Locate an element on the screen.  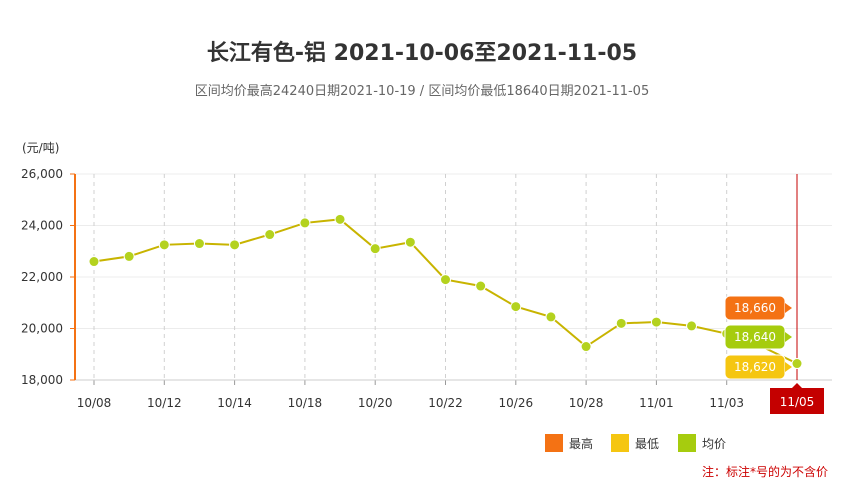
y-tick-label: 24,000 is located at coordinates (42, 226).